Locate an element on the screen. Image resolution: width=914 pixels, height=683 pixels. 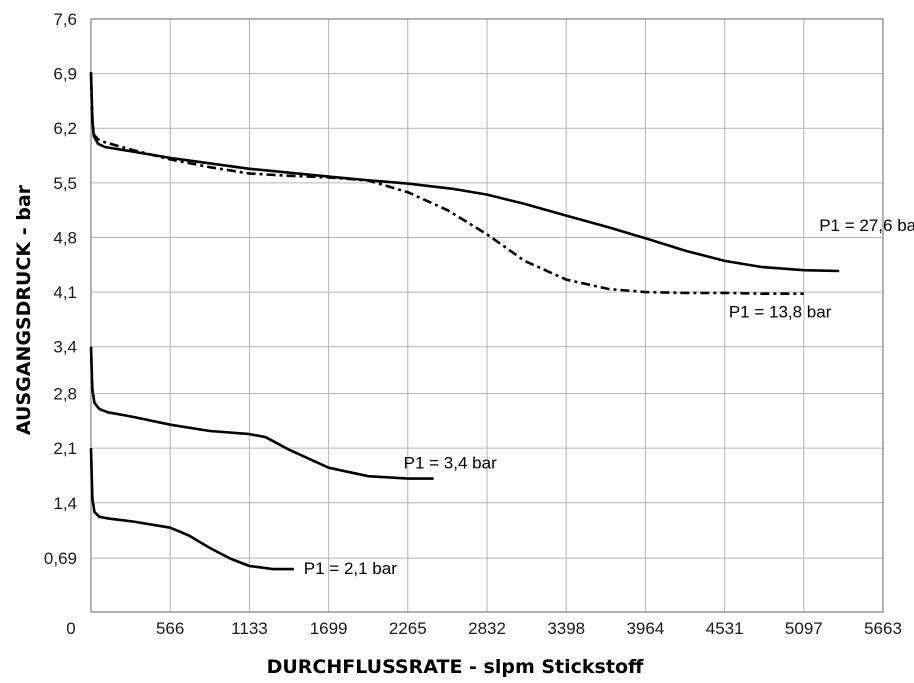
y-tick-label: 6,9 is located at coordinates (65, 74).